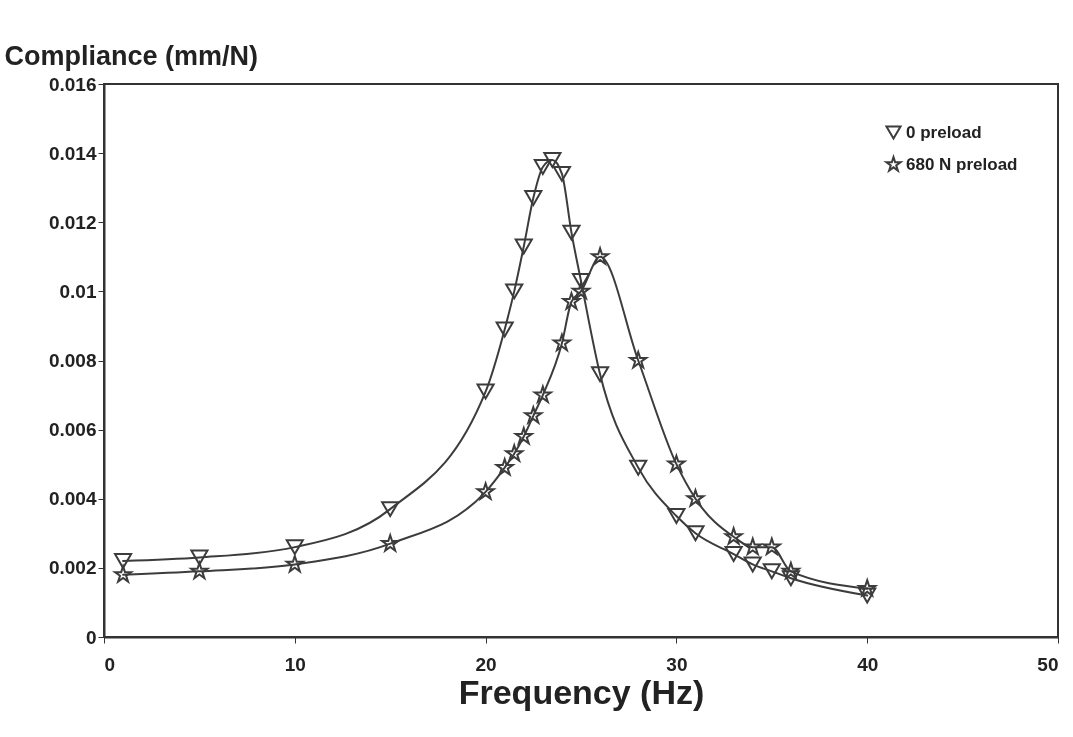  What do you see at coordinates (962, 164) in the screenshot?
I see `legend-label: 680 N preload` at bounding box center [962, 164].